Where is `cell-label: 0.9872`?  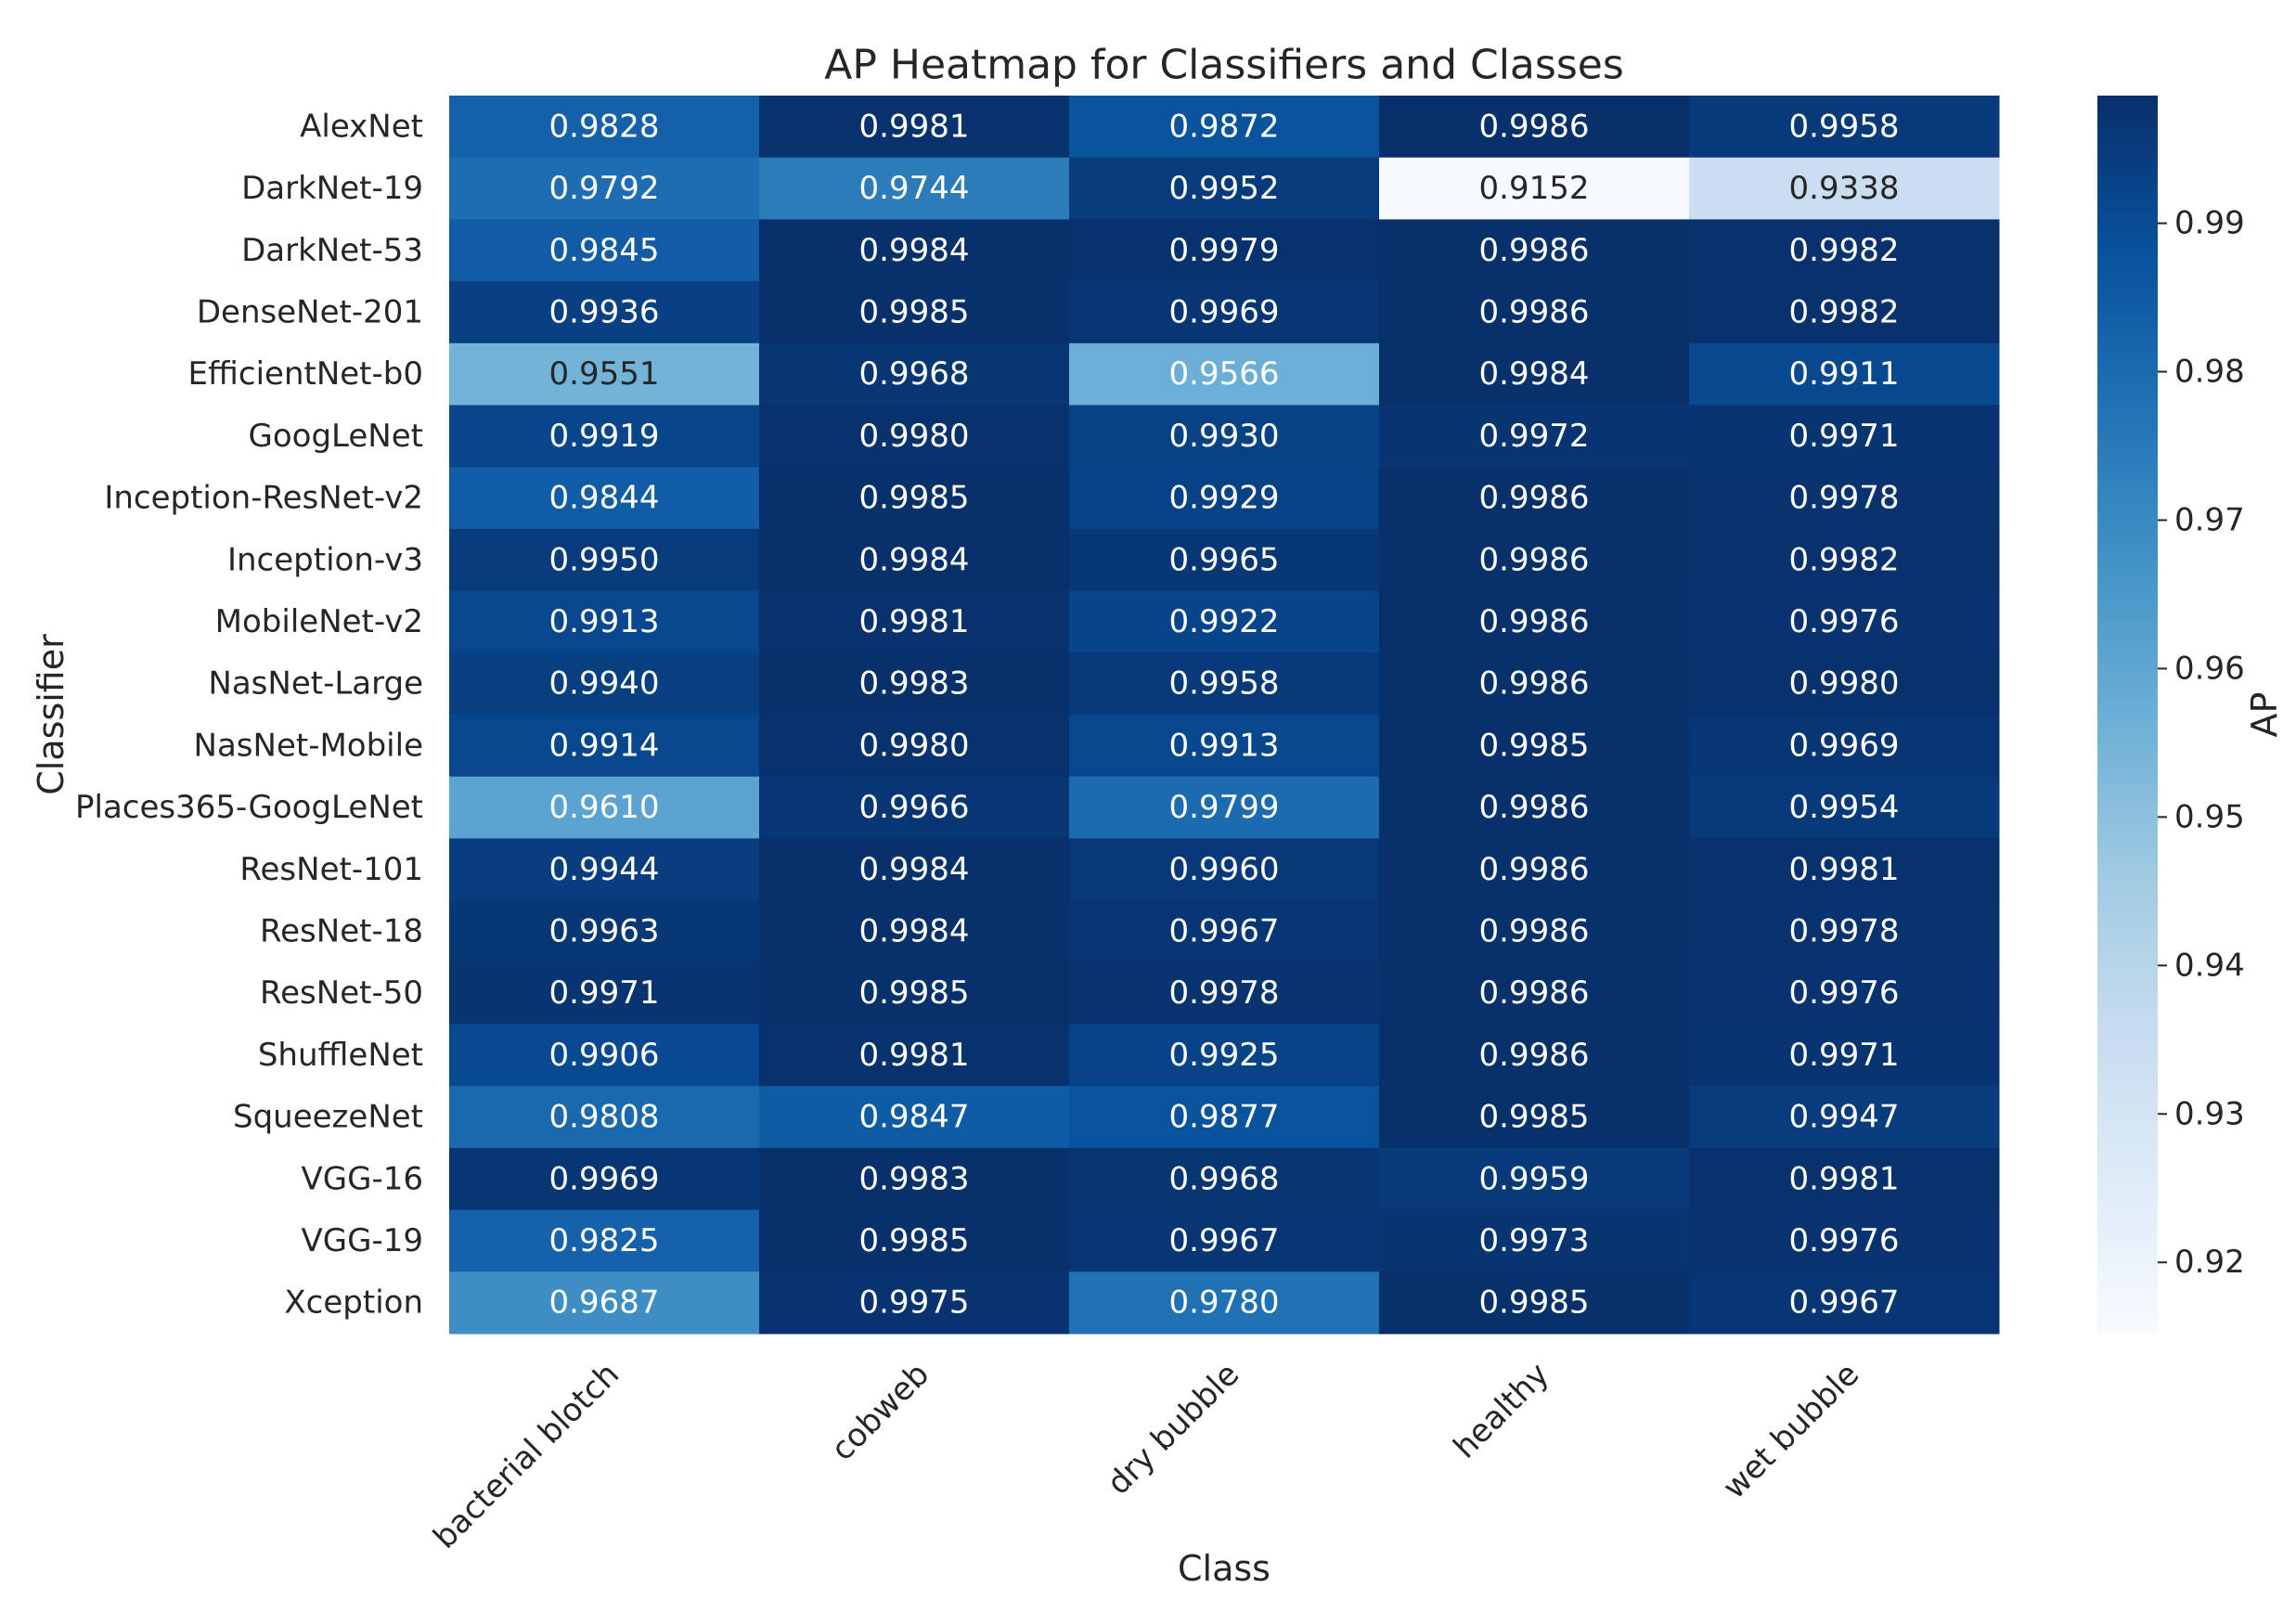 cell-label: 0.9872 is located at coordinates (1224, 126).